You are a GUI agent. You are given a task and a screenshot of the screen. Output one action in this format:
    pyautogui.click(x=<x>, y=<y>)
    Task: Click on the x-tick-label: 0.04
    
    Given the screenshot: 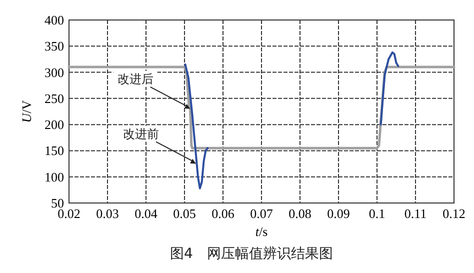 What is the action you would take?
    pyautogui.click(x=146, y=213)
    